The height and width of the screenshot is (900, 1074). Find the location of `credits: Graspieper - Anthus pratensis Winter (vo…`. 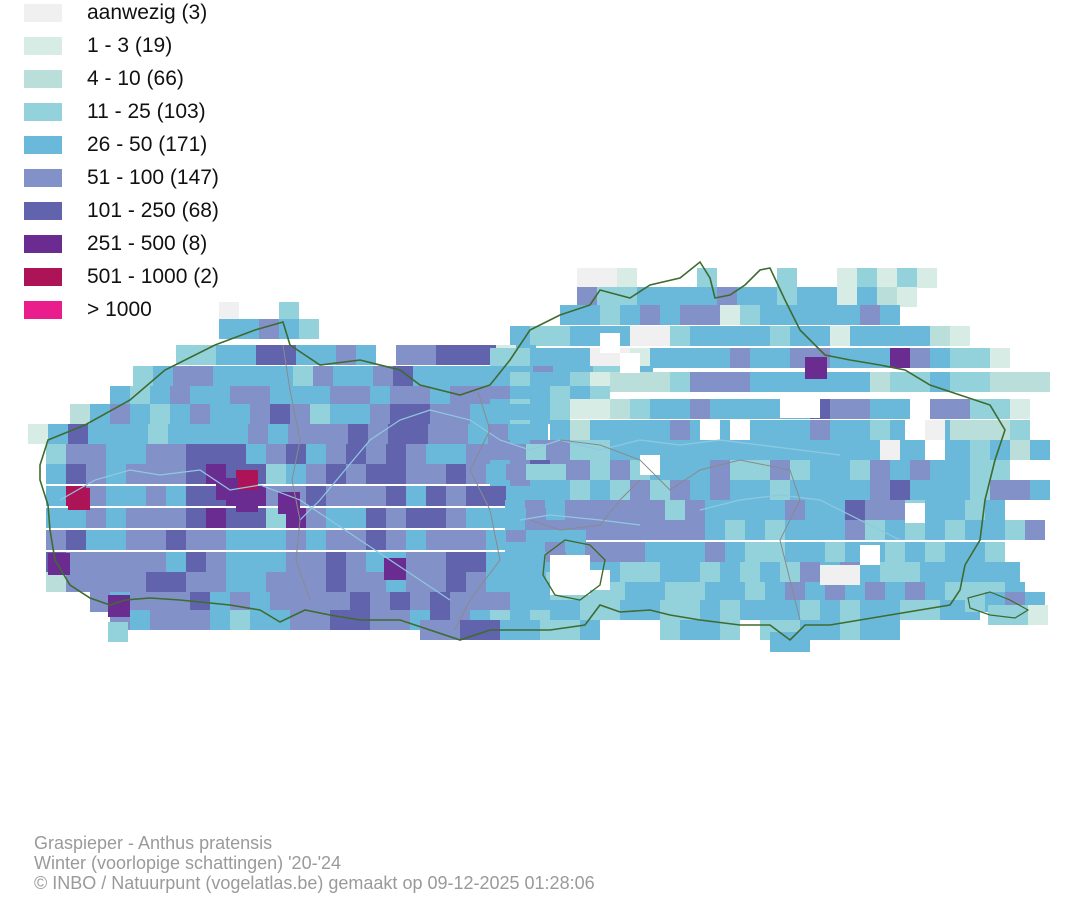

credits: Graspieper - Anthus pratensis Winter (vo… is located at coordinates (314, 863).